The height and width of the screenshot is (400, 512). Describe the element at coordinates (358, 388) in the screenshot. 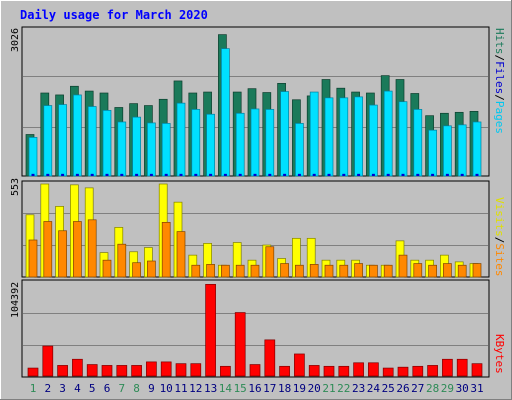

I see `day-label-23: 23` at that location.